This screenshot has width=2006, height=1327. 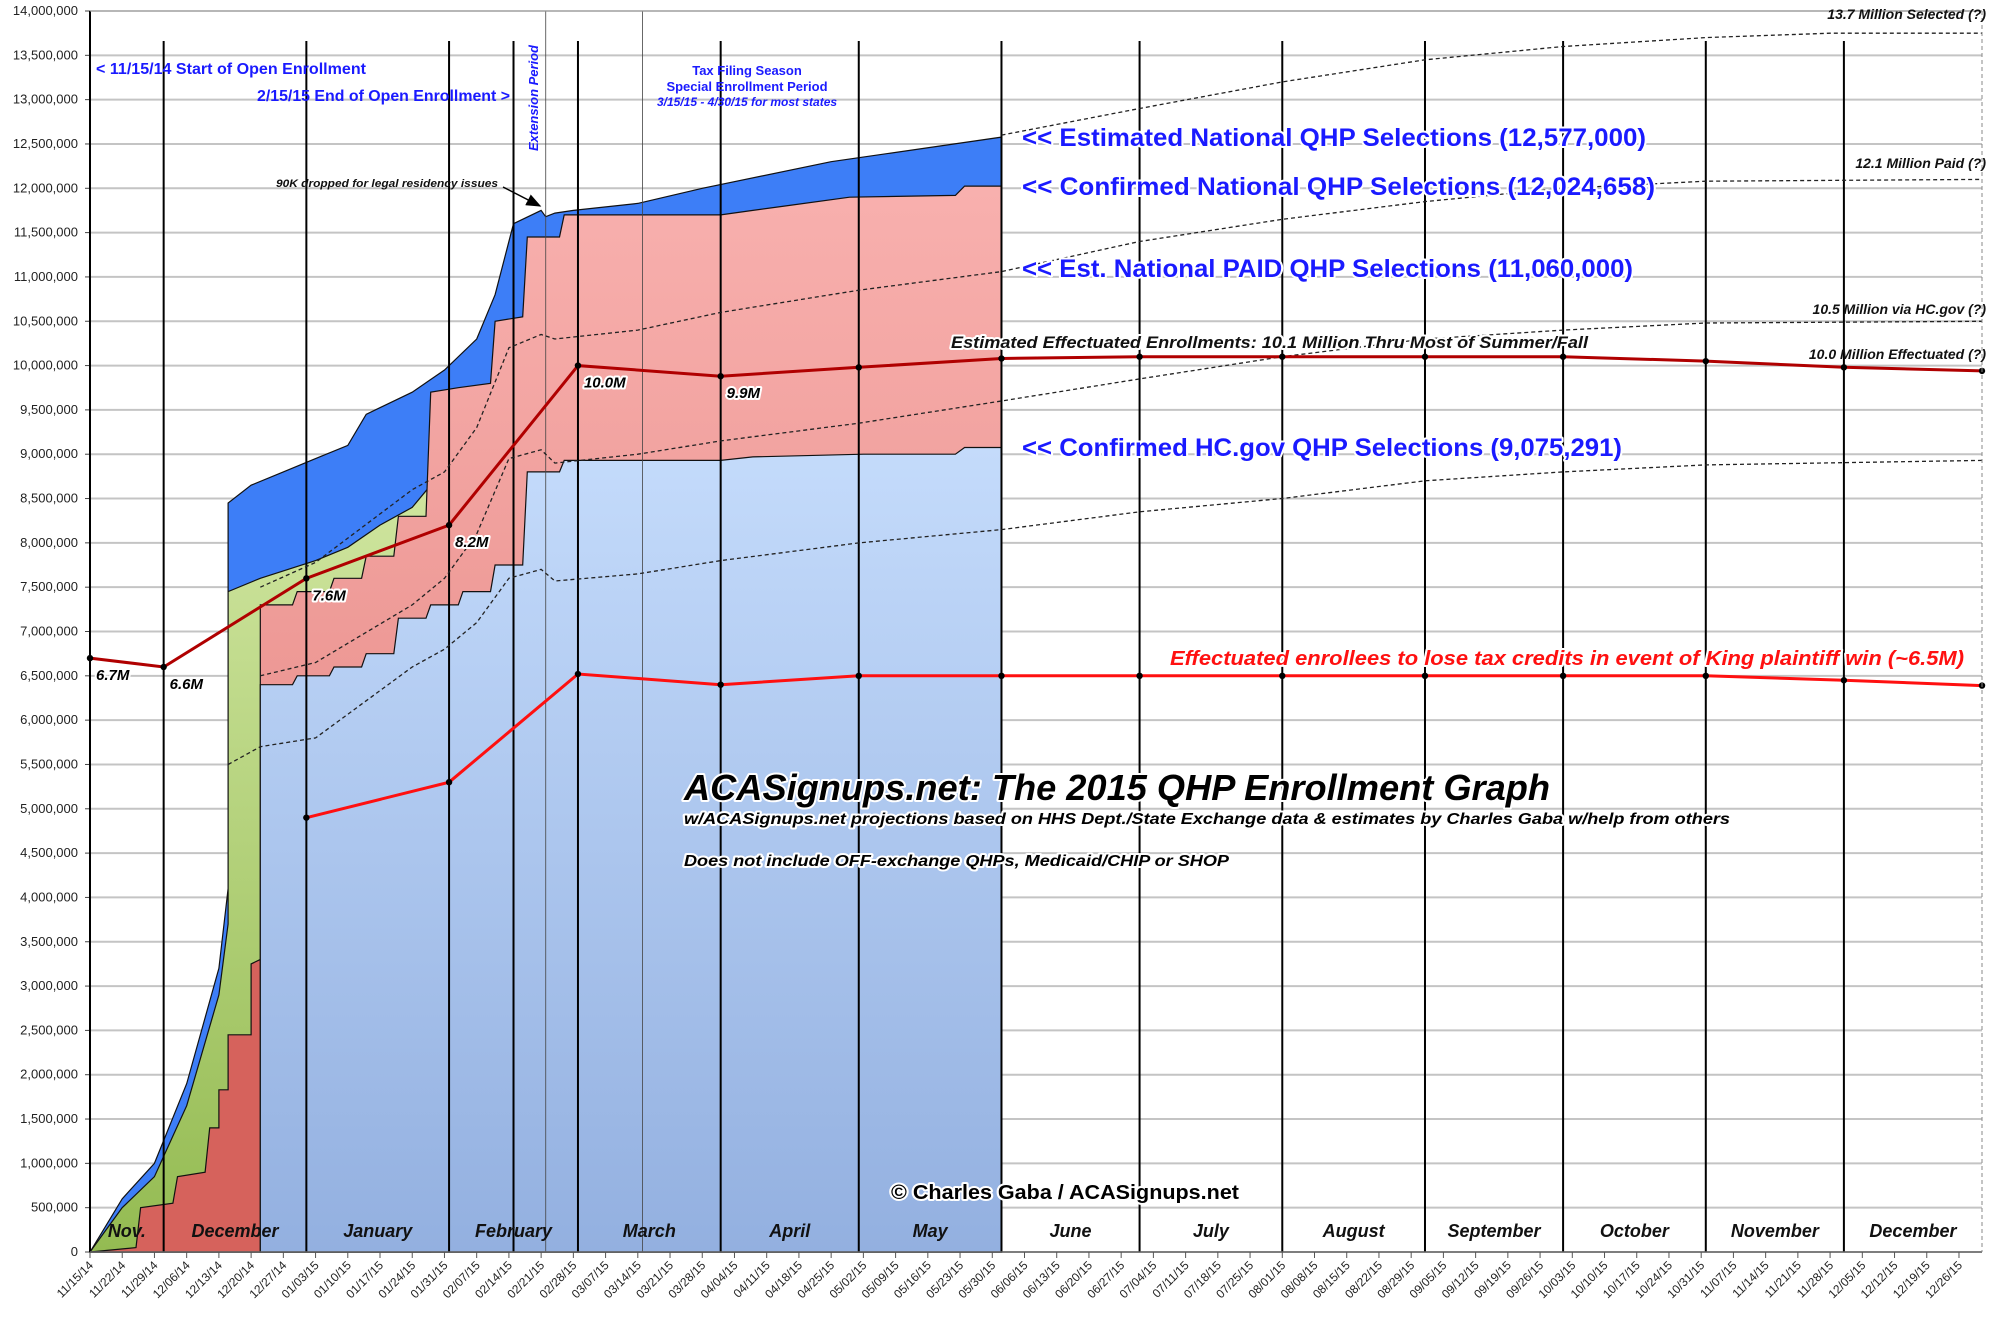 I want to click on annotation-90k-dropped: 90K dropped for legal residency issues, so click(x=387, y=184).